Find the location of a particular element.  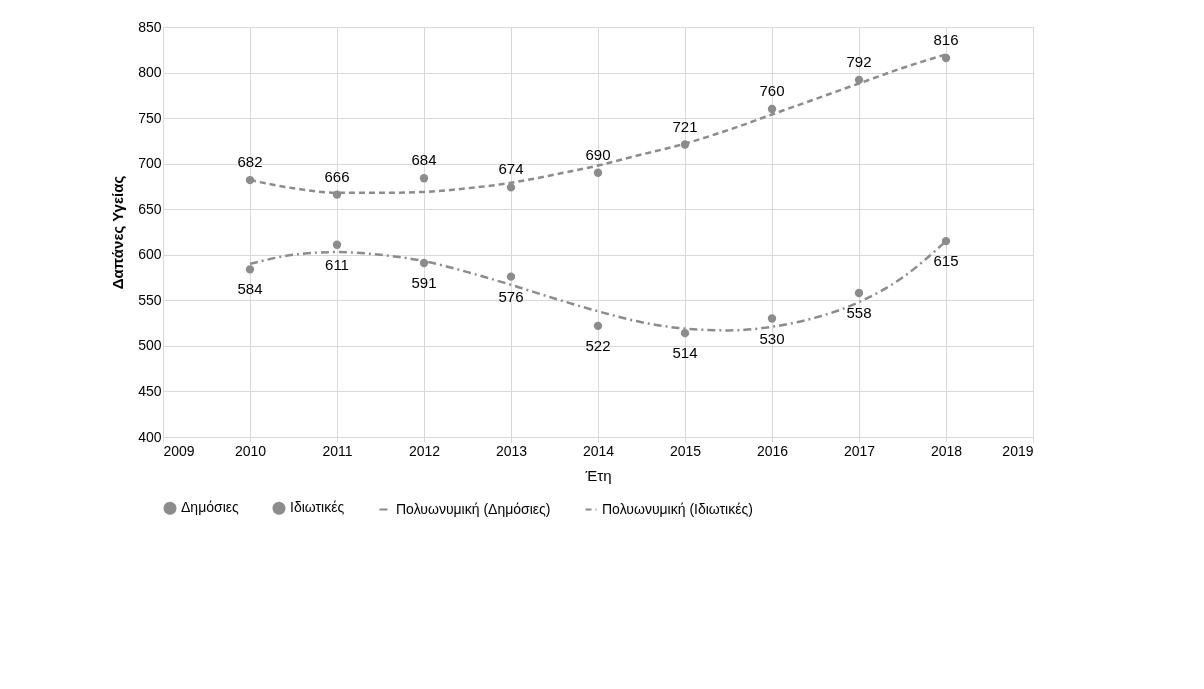

y-tick-label: 700 is located at coordinates (150, 163).